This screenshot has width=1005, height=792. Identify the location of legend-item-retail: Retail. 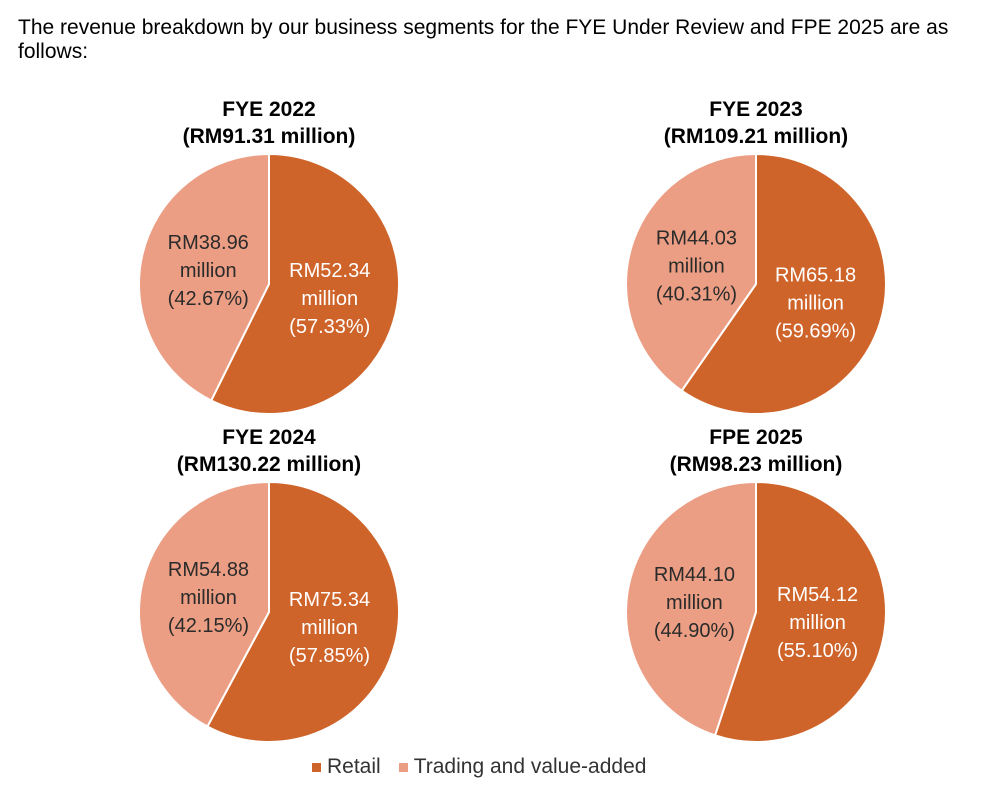
(346, 767).